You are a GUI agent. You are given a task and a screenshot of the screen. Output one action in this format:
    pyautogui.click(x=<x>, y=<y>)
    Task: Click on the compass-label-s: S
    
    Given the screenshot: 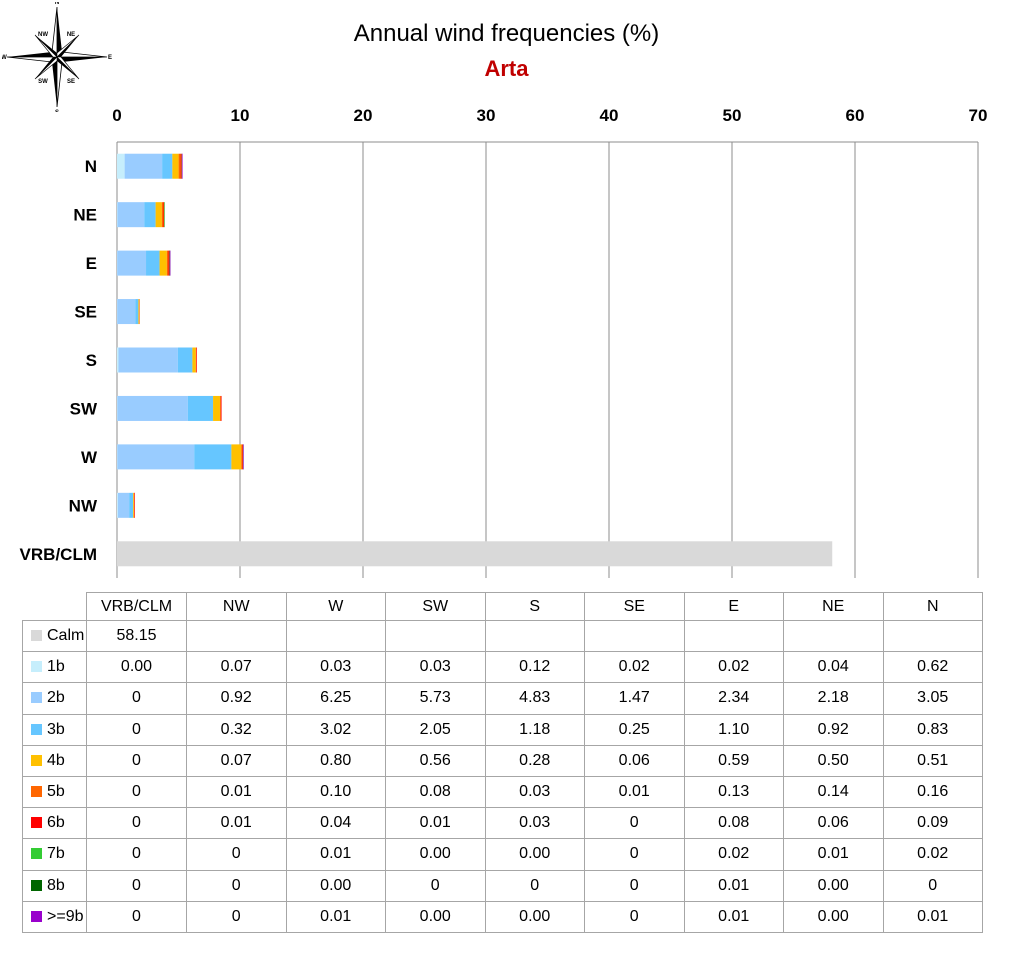 What is the action you would take?
    pyautogui.click(x=57, y=111)
    